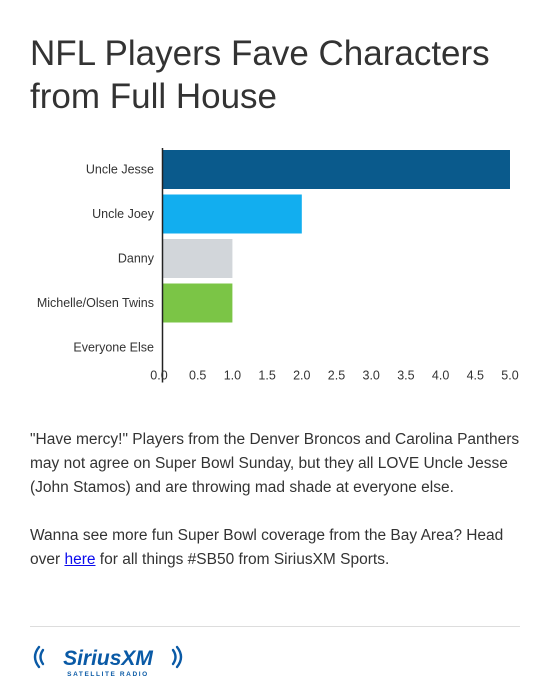 The height and width of the screenshot is (691, 550). What do you see at coordinates (80, 559) in the screenshot?
I see `here-link: here` at bounding box center [80, 559].